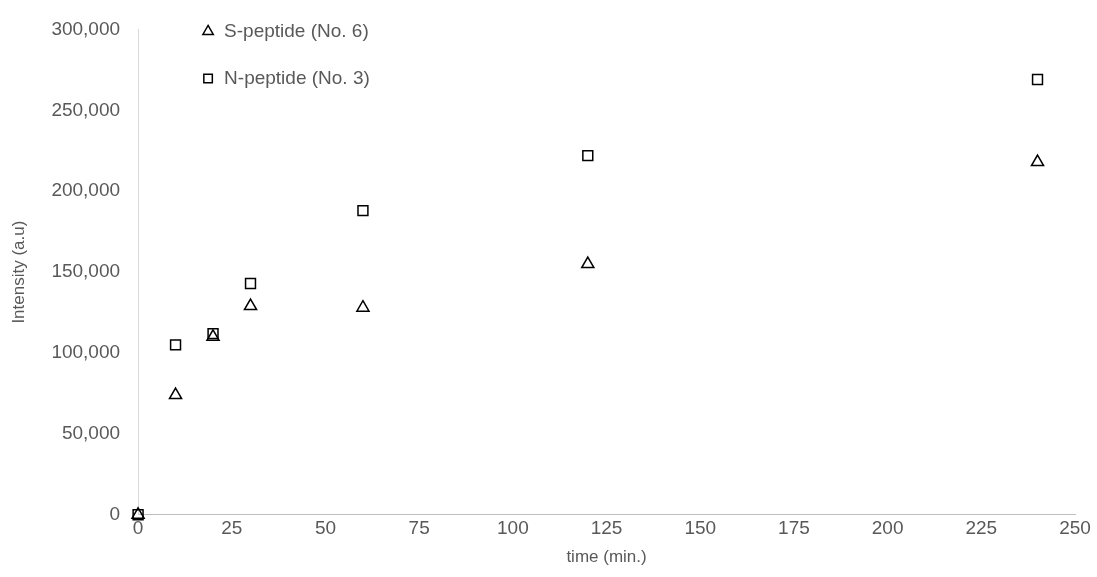  I want to click on y-tick-label: 150,000, so click(86, 271).